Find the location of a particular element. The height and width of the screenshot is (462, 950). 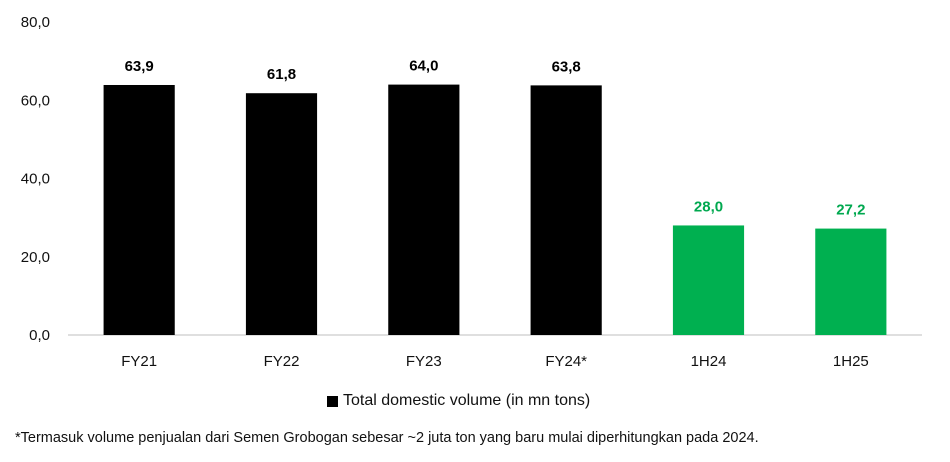

legend-swatch is located at coordinates (332, 401).